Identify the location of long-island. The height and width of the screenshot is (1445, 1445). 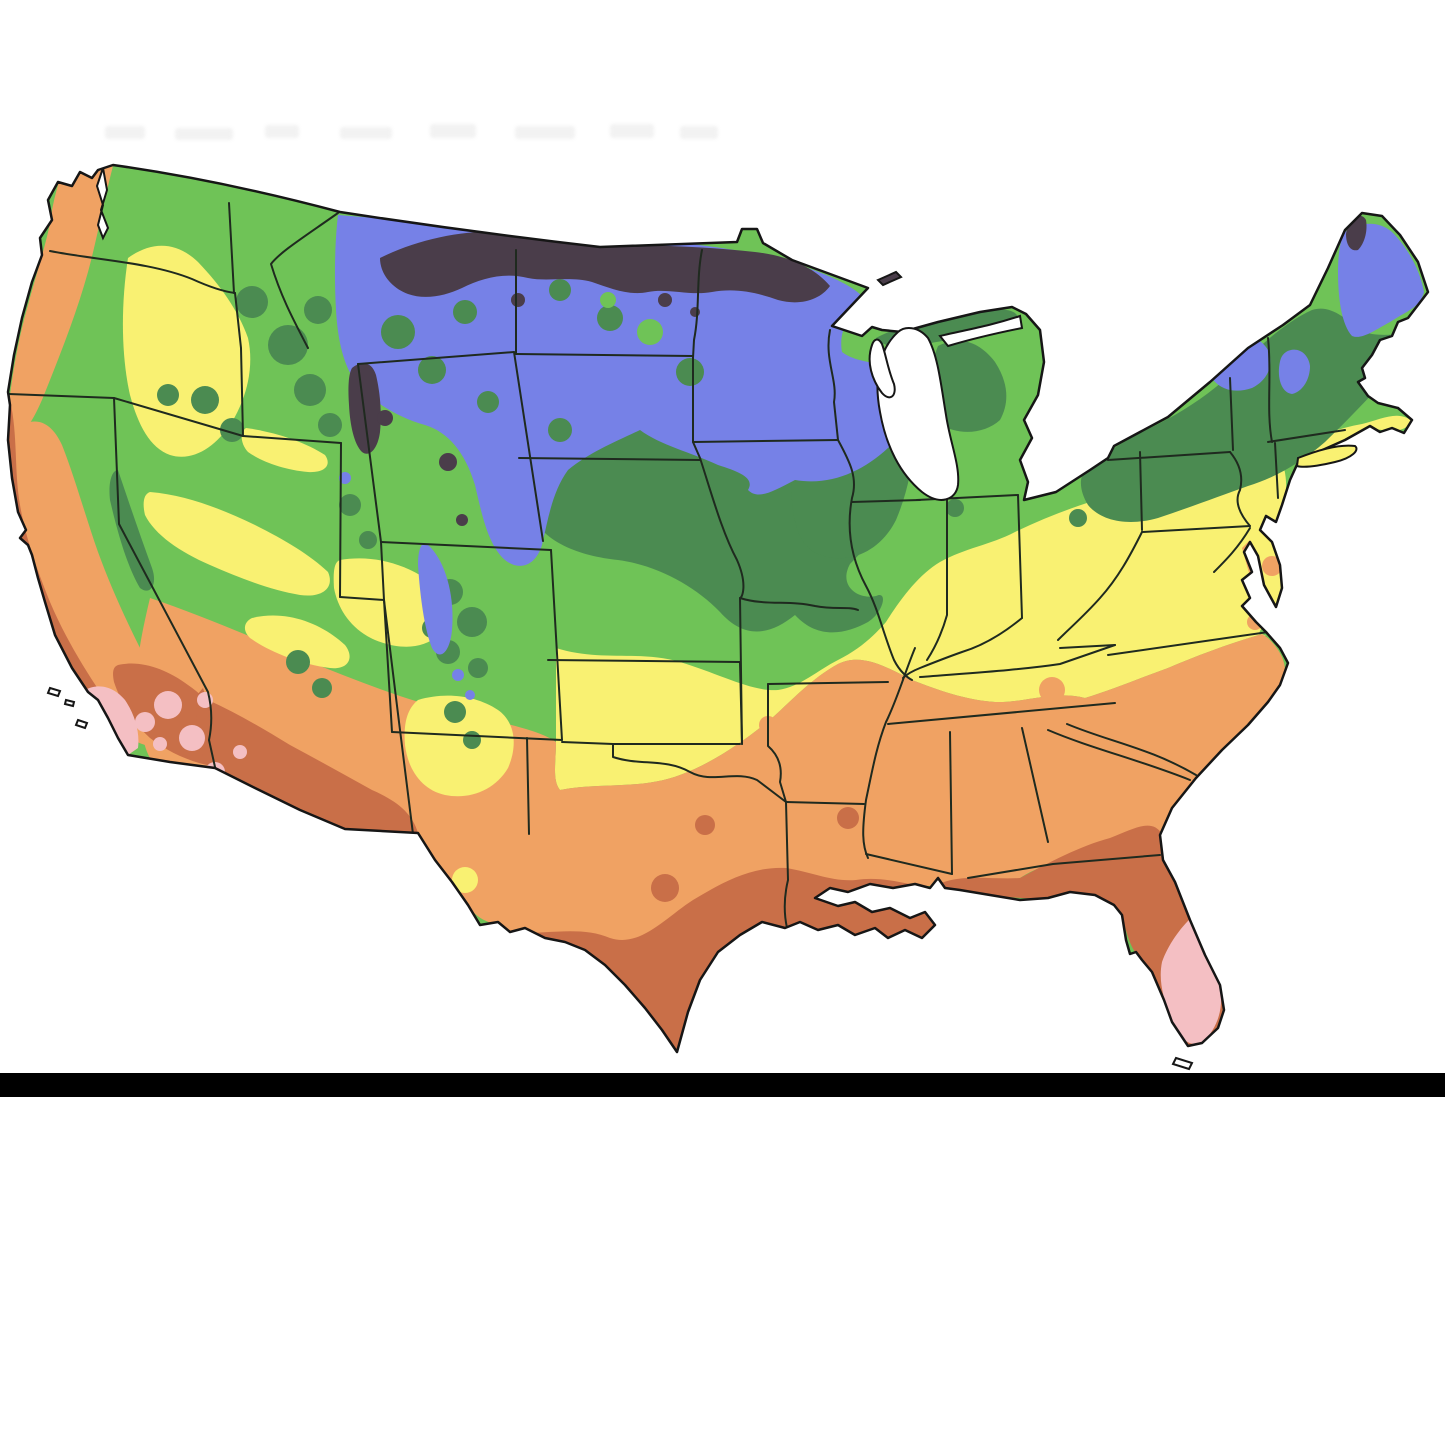
(1326, 456).